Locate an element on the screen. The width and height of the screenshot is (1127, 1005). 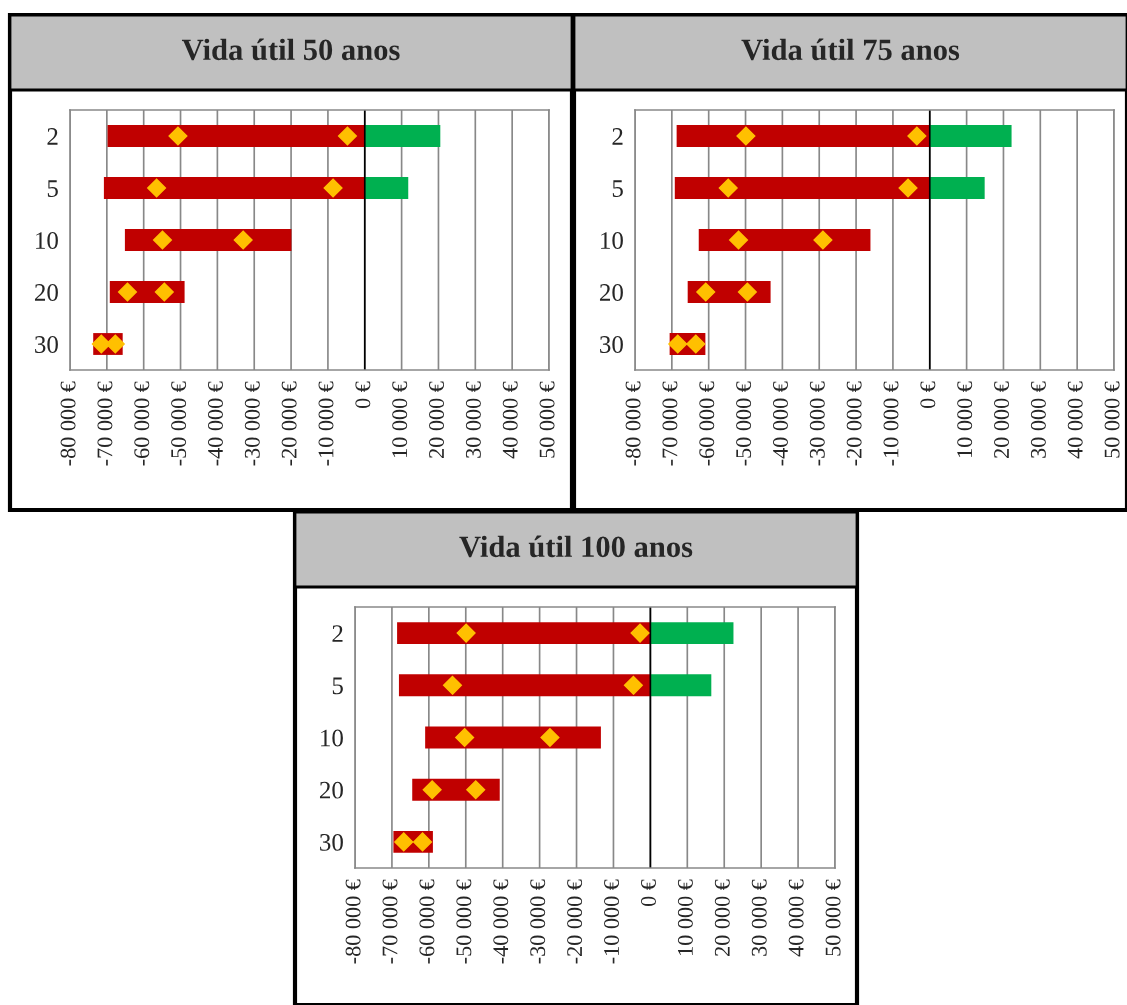
chart-title: Vida útil 100 anos is located at coordinates (576, 546).